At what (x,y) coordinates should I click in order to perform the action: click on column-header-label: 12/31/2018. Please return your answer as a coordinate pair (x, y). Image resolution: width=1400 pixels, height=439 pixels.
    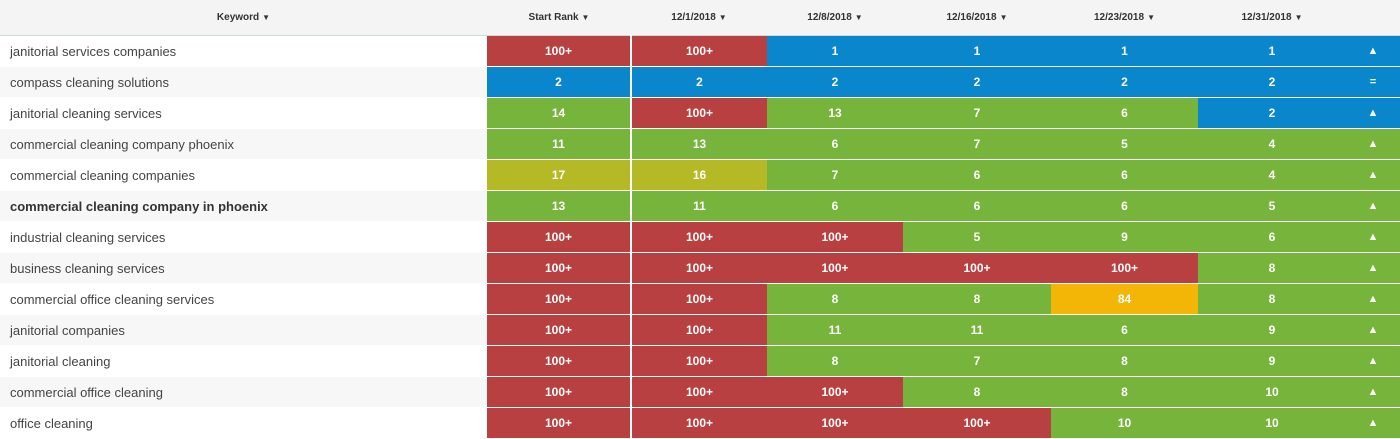
    Looking at the image, I should click on (1266, 17).